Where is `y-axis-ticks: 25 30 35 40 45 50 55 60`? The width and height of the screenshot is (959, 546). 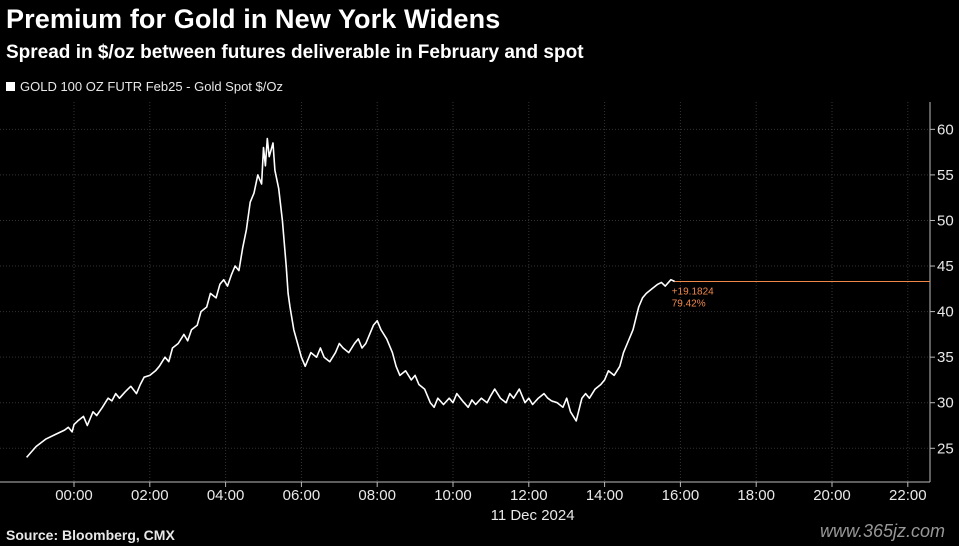 y-axis-ticks: 25 30 35 40 45 50 55 60 is located at coordinates (941, 292).